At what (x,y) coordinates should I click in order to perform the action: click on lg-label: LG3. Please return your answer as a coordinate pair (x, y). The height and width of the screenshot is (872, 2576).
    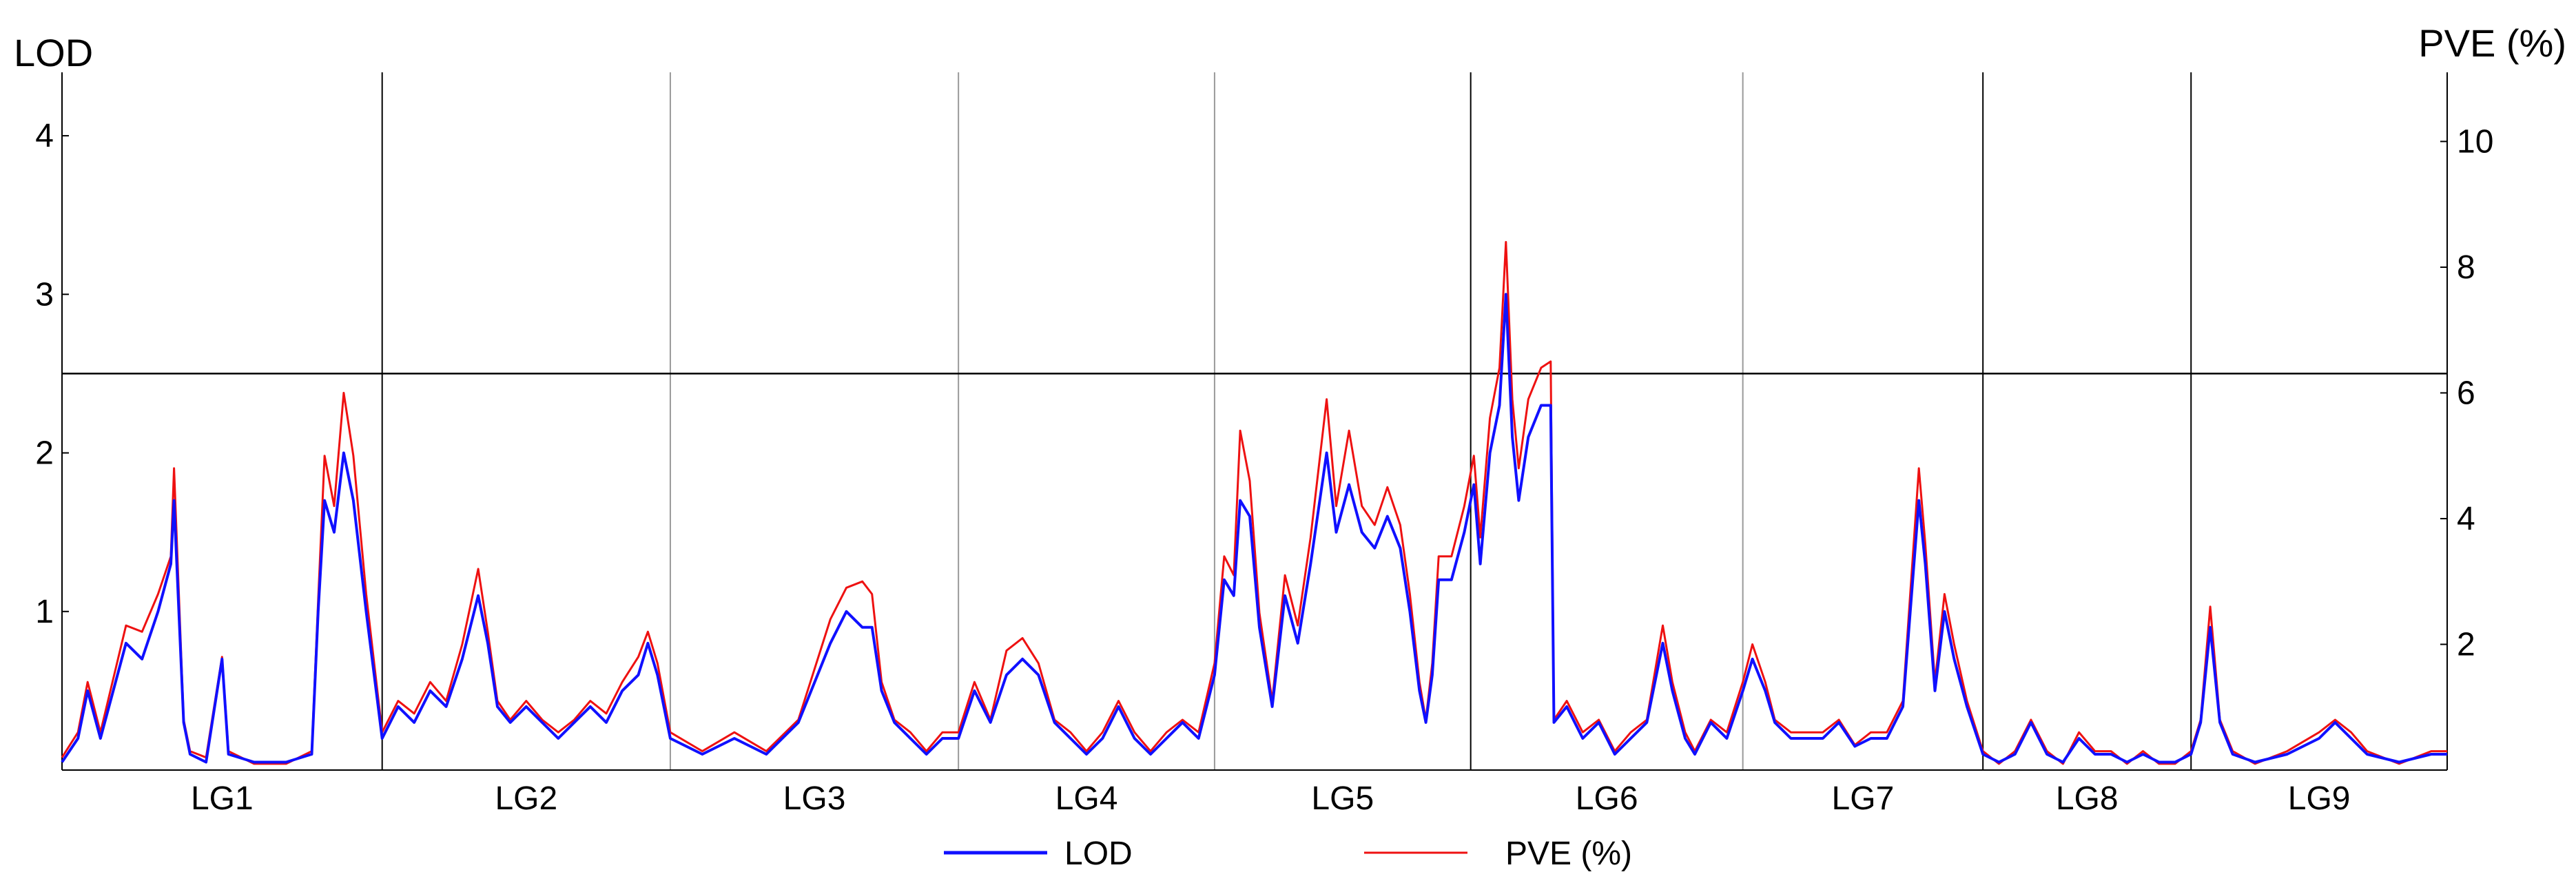
    Looking at the image, I should click on (814, 798).